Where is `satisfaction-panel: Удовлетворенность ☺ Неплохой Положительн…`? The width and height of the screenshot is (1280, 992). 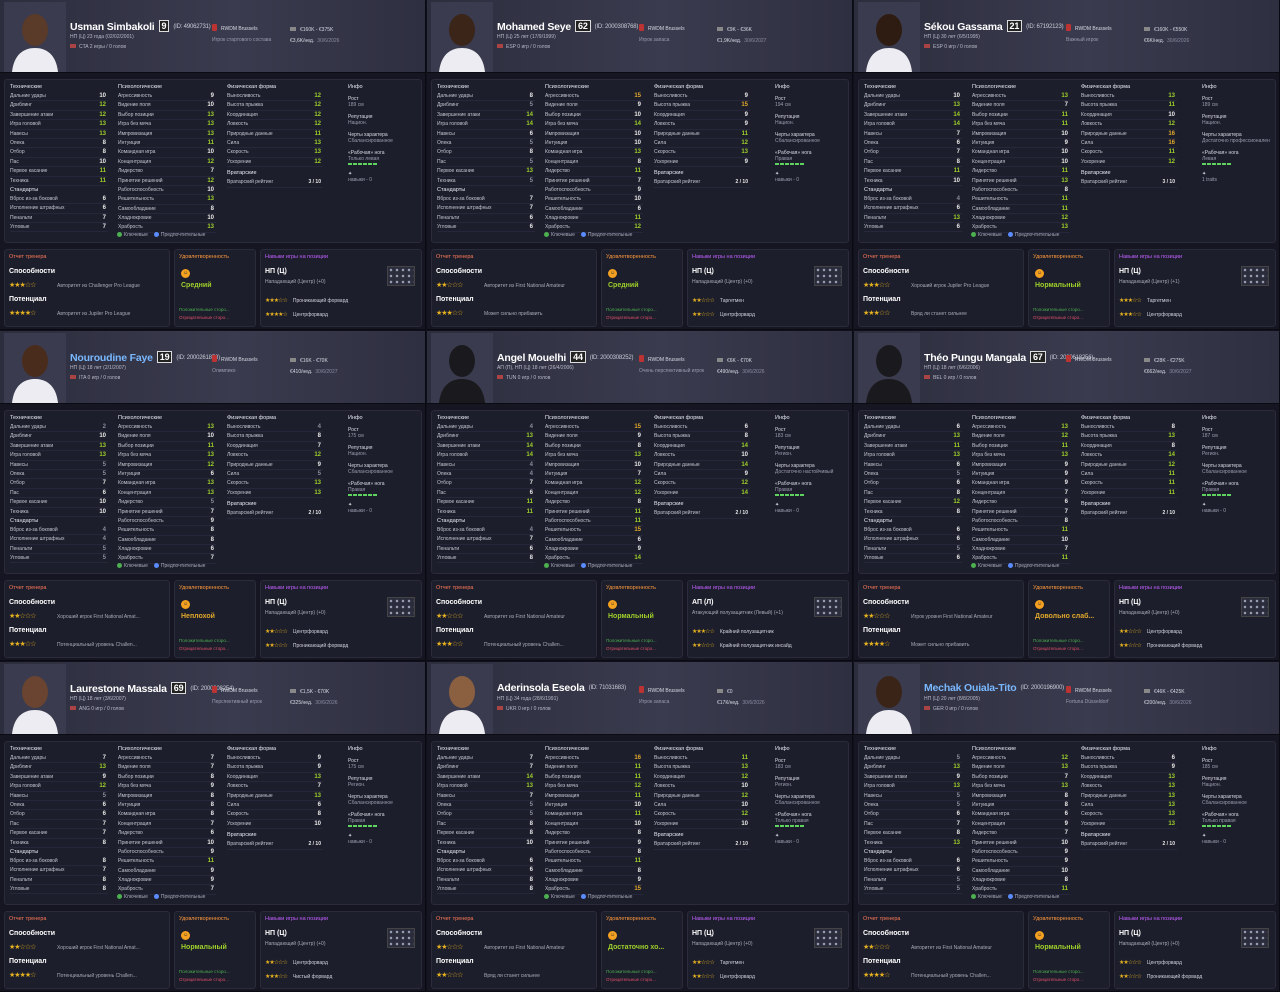
satisfaction-panel: Удовлетворенность ☺ Неплохой Положительн… is located at coordinates (215, 619).